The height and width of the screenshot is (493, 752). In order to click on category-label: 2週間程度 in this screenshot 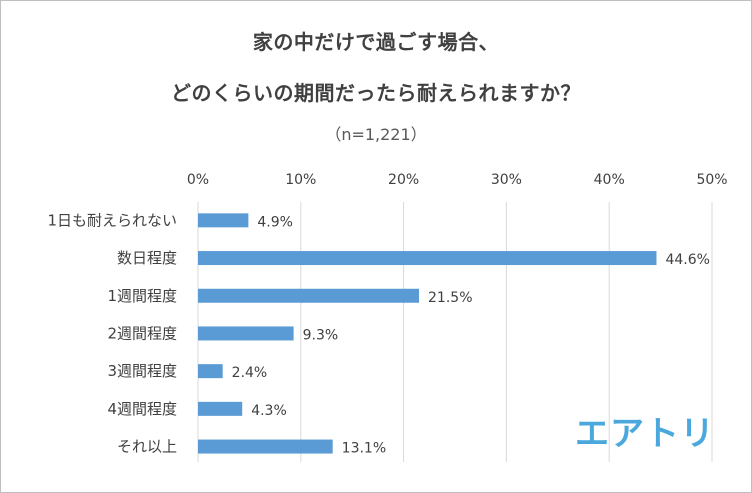, I will do `click(142, 333)`.